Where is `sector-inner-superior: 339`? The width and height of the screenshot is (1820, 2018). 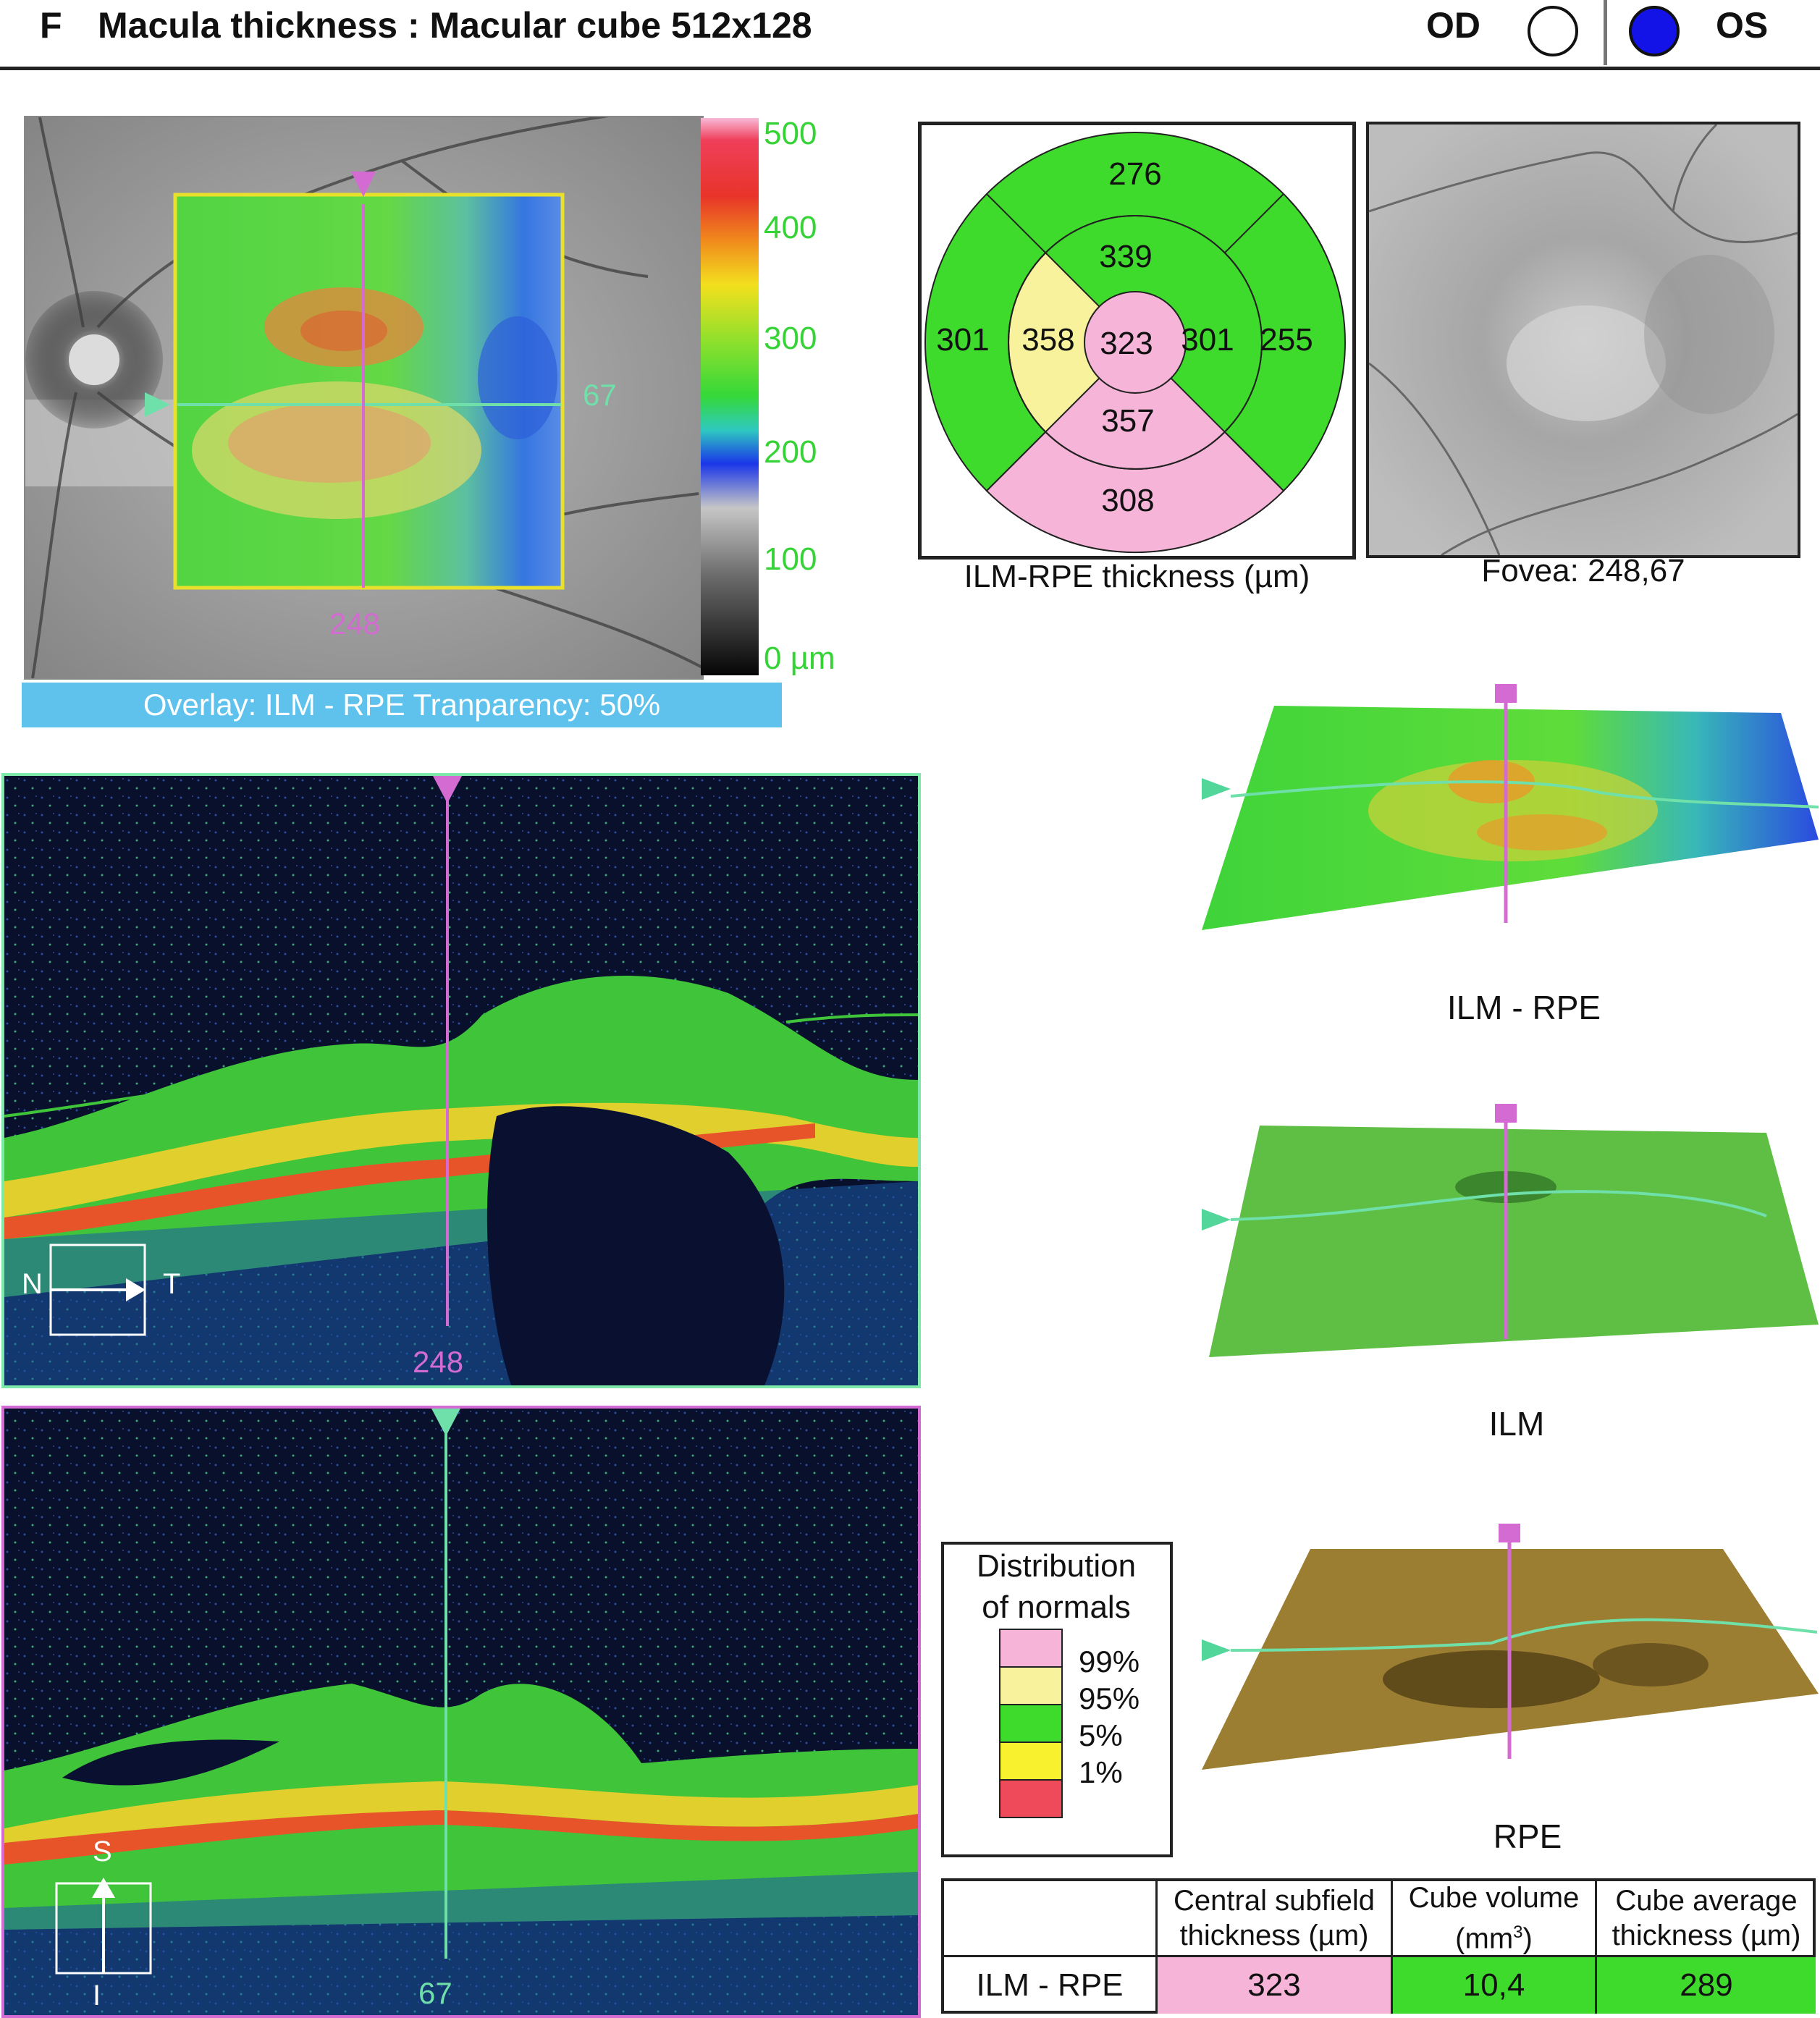 sector-inner-superior: 339 is located at coordinates (1126, 256).